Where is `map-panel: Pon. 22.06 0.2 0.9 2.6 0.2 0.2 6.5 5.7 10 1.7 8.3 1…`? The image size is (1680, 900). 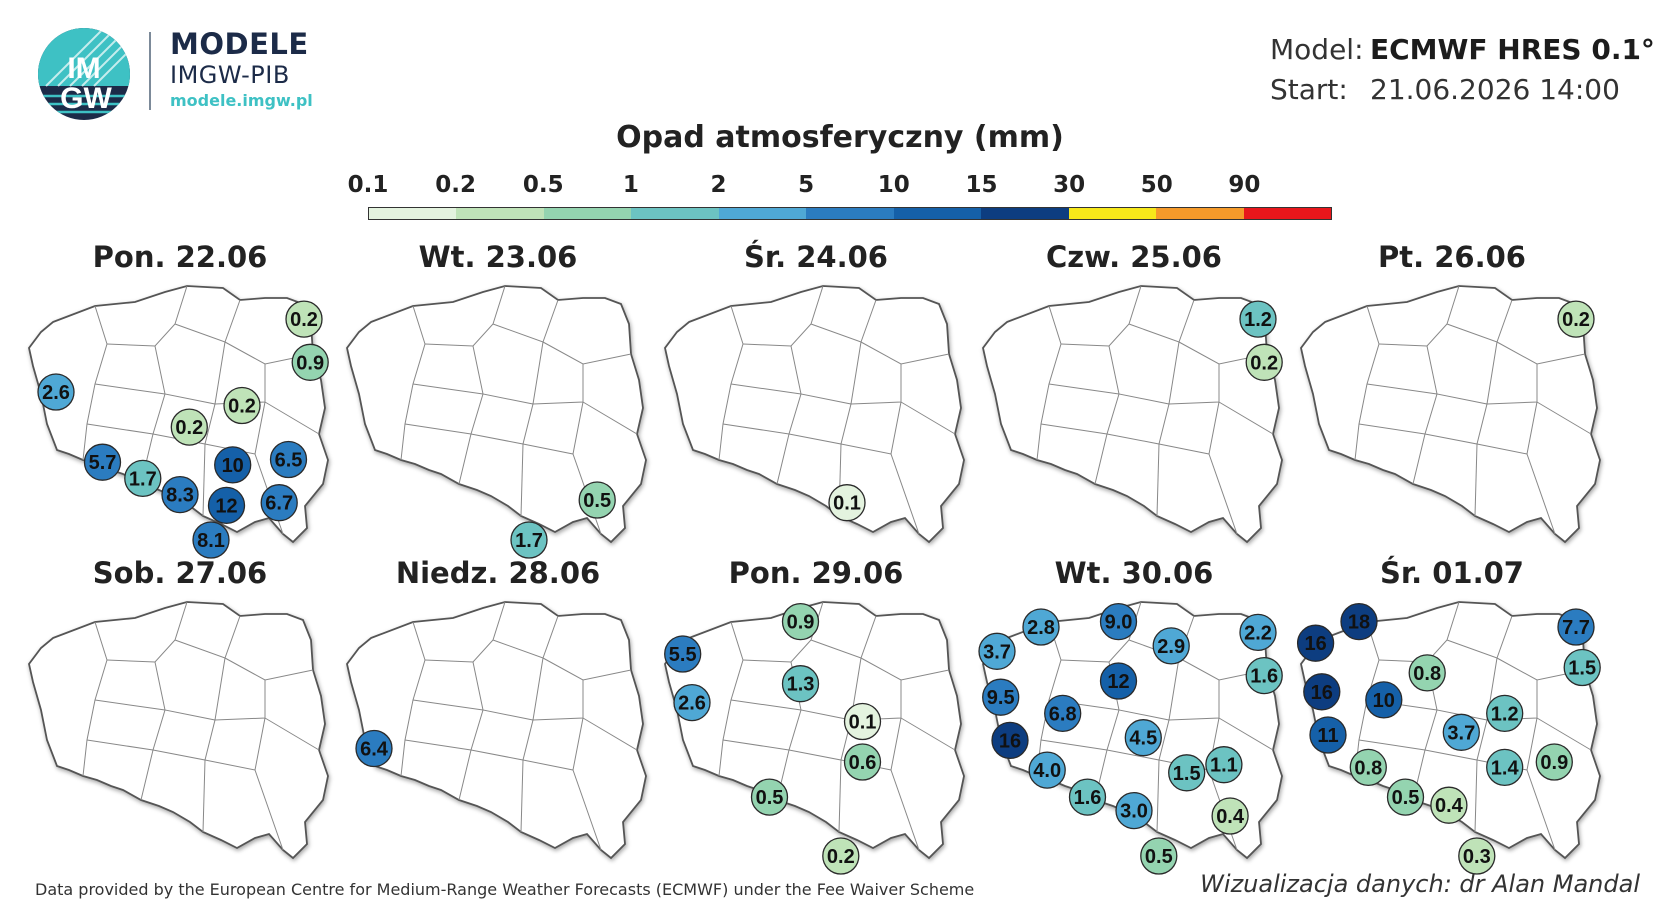
map-panel: Pon. 22.06 0.2 0.9 2.6 0.2 0.2 6.5 5.7 10 1.7 8.3 1… is located at coordinates (180, 400).